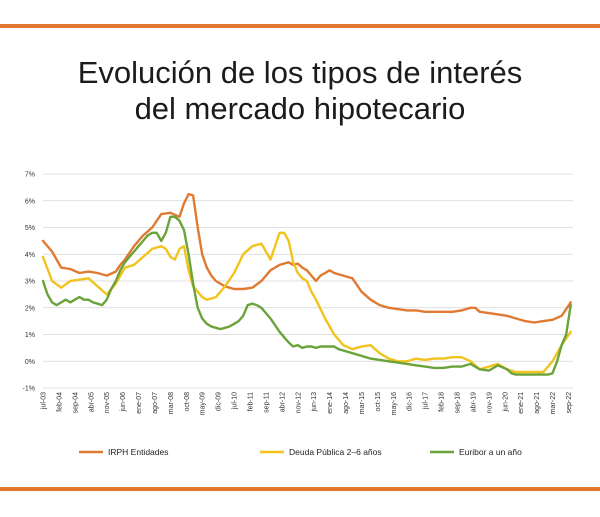 This screenshot has height=517, width=600. I want to click on legend-item-irph: IRPH Entidades, so click(123, 452).